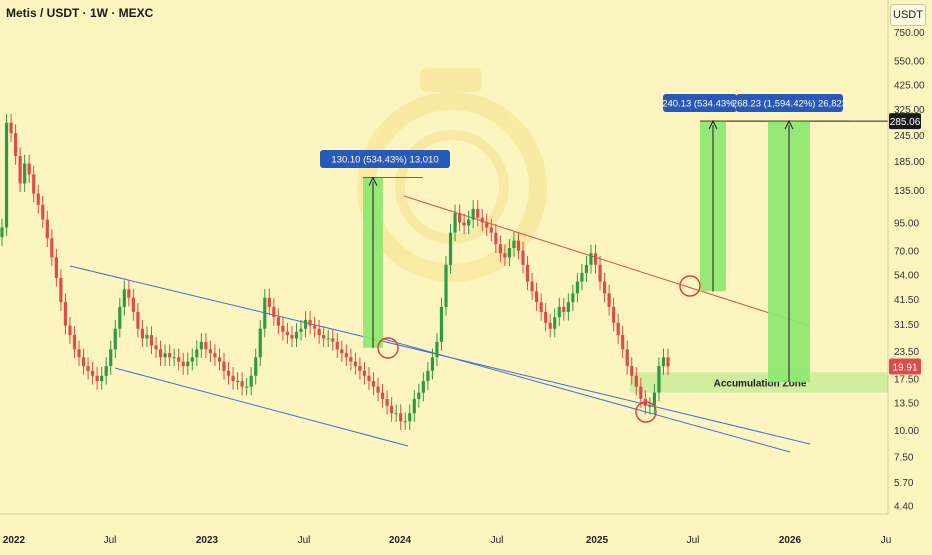  I want to click on x-tick-label: 2024, so click(400, 540).